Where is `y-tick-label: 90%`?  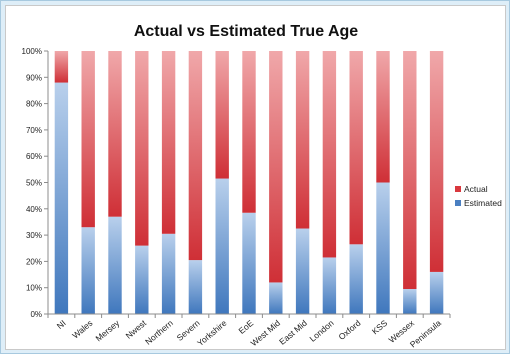 y-tick-label: 90% is located at coordinates (34, 77).